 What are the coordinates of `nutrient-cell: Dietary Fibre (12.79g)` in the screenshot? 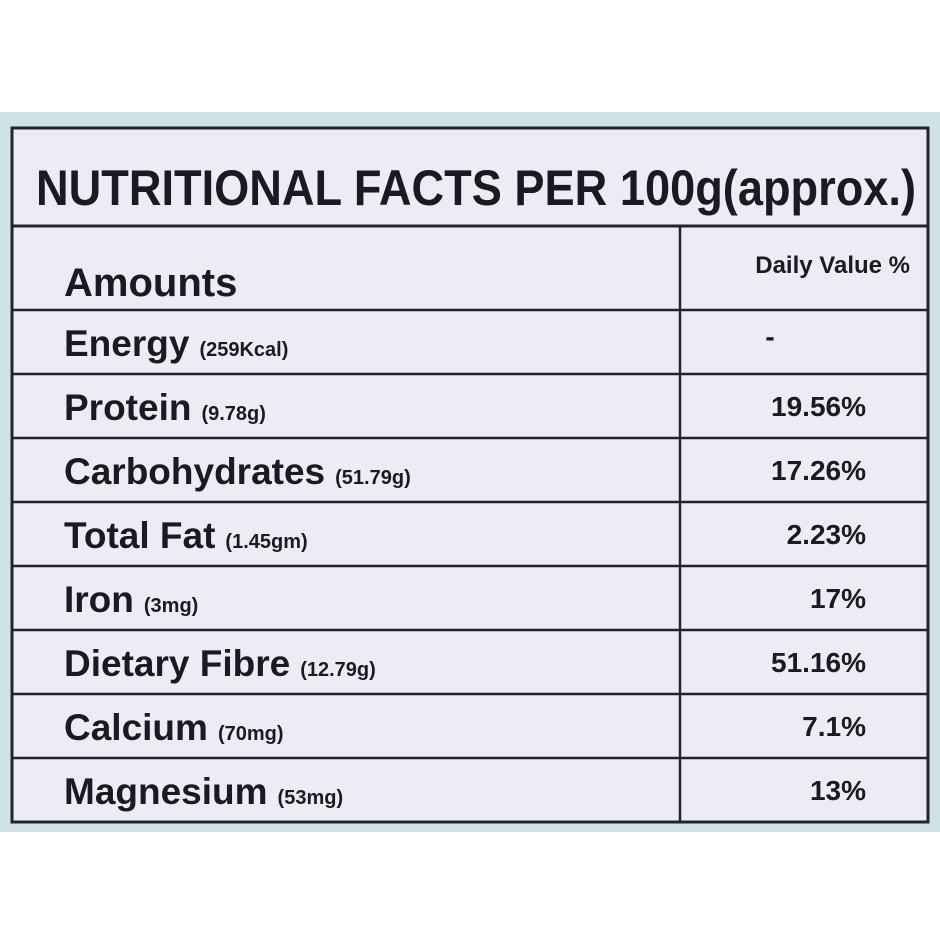 It's located at (220, 663).